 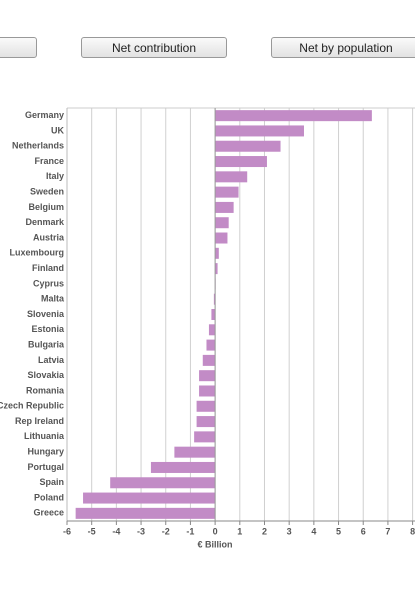 I want to click on y-tick-label: Finland, so click(x=48, y=268).